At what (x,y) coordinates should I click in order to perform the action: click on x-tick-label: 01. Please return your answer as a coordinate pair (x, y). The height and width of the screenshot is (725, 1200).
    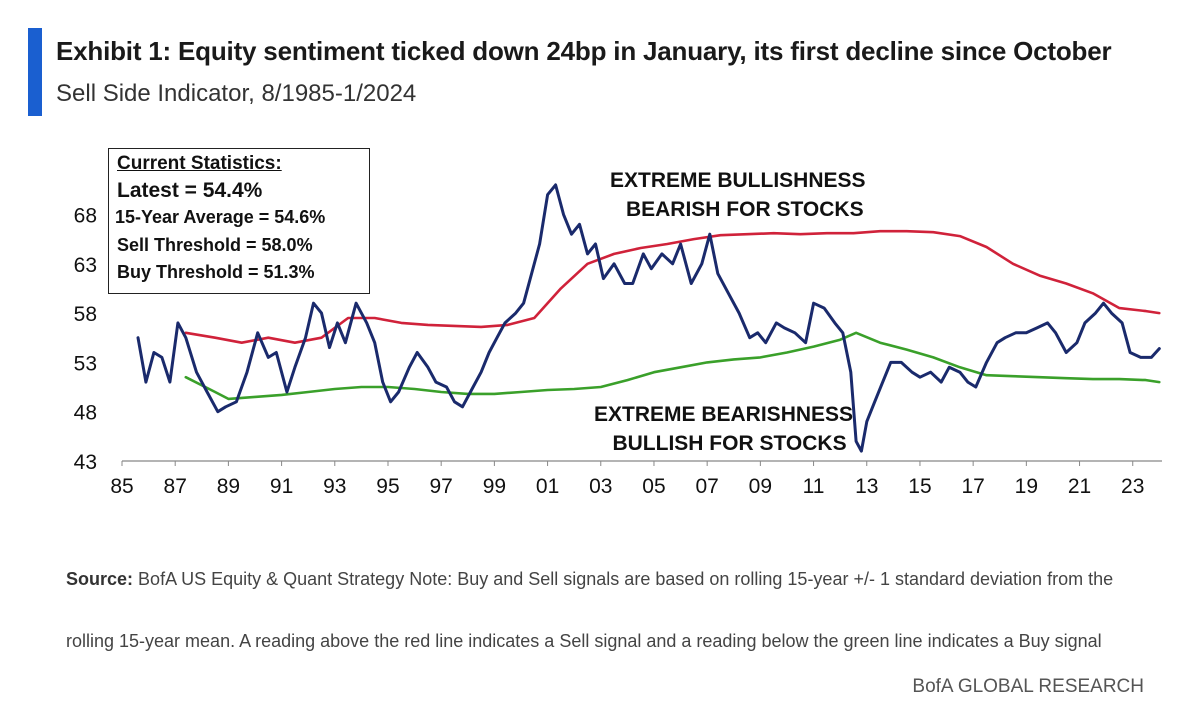
    Looking at the image, I should click on (547, 486).